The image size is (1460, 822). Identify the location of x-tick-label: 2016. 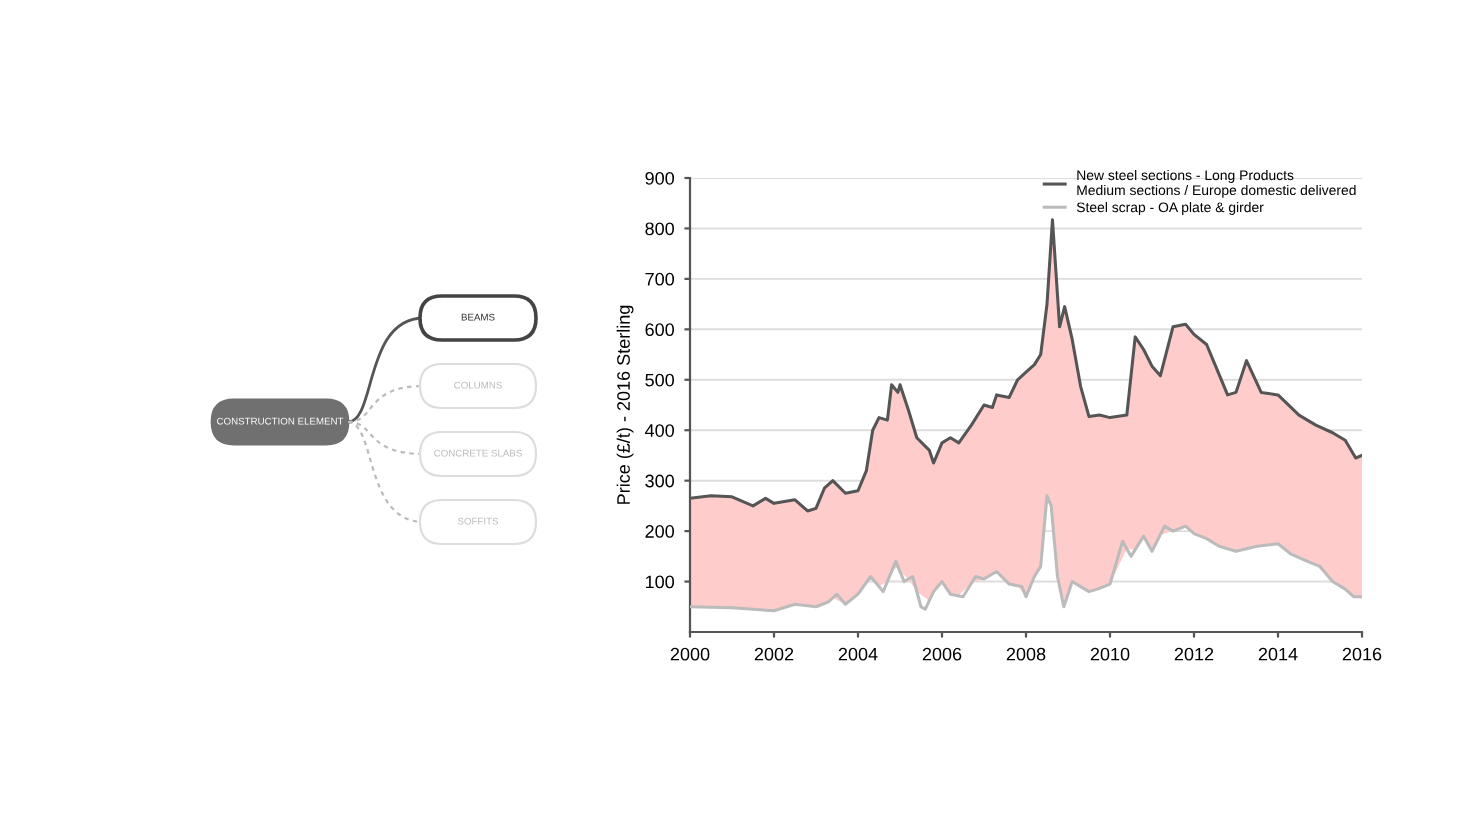
(1362, 654).